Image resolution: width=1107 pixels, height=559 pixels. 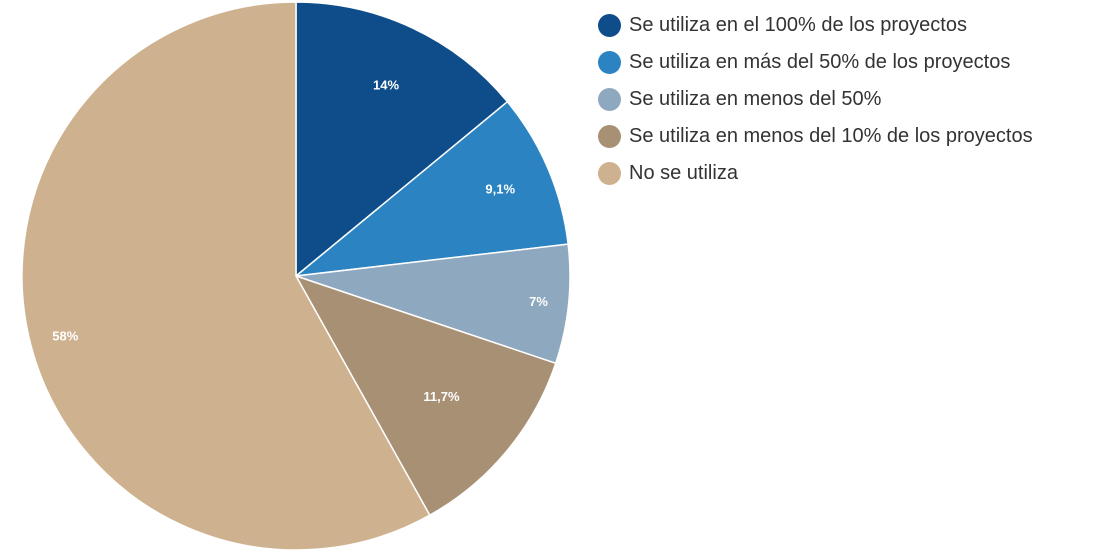 What do you see at coordinates (538, 301) in the screenshot?
I see `slice-label-less-than-50: 7%` at bounding box center [538, 301].